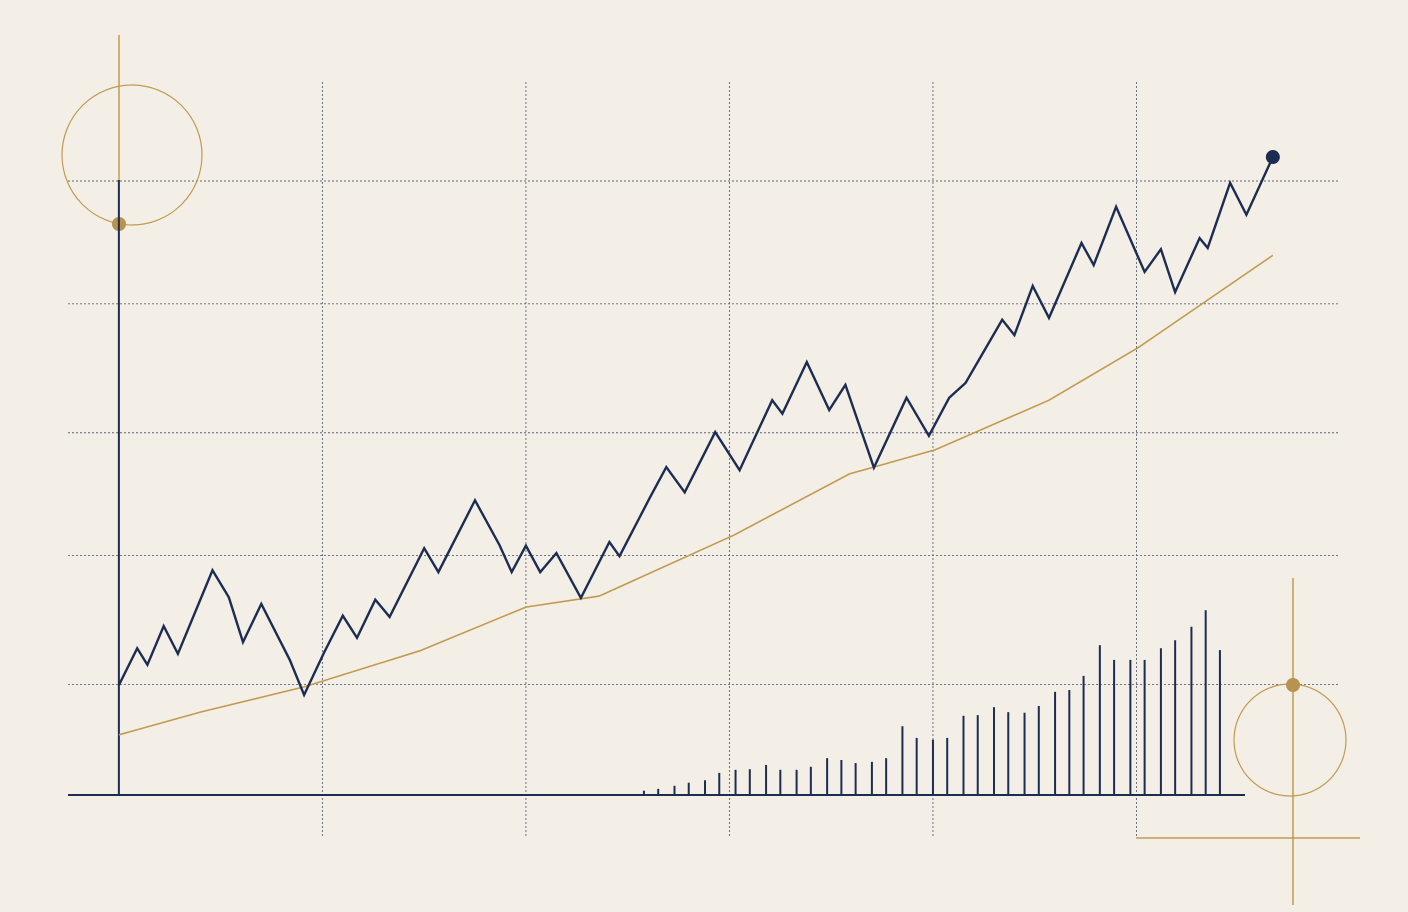 Image resolution: width=1408 pixels, height=912 pixels. I want to click on end-marker, so click(1272, 157).